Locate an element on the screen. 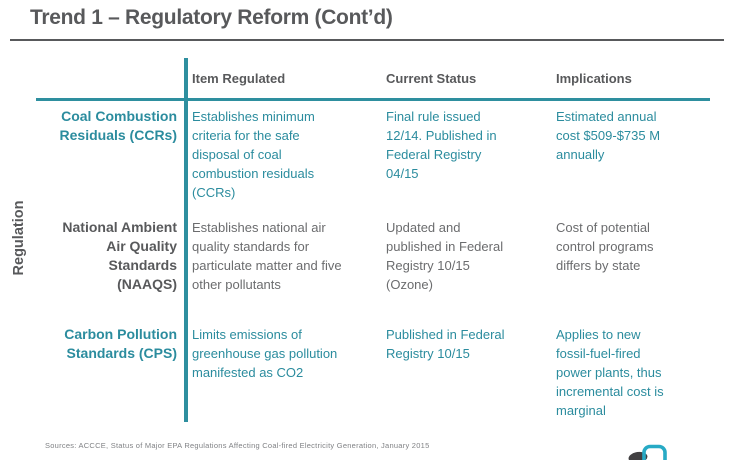 The image size is (740, 460). row-label-ccr: Coal Combustion Residuals (CCRs) is located at coordinates (118, 125).